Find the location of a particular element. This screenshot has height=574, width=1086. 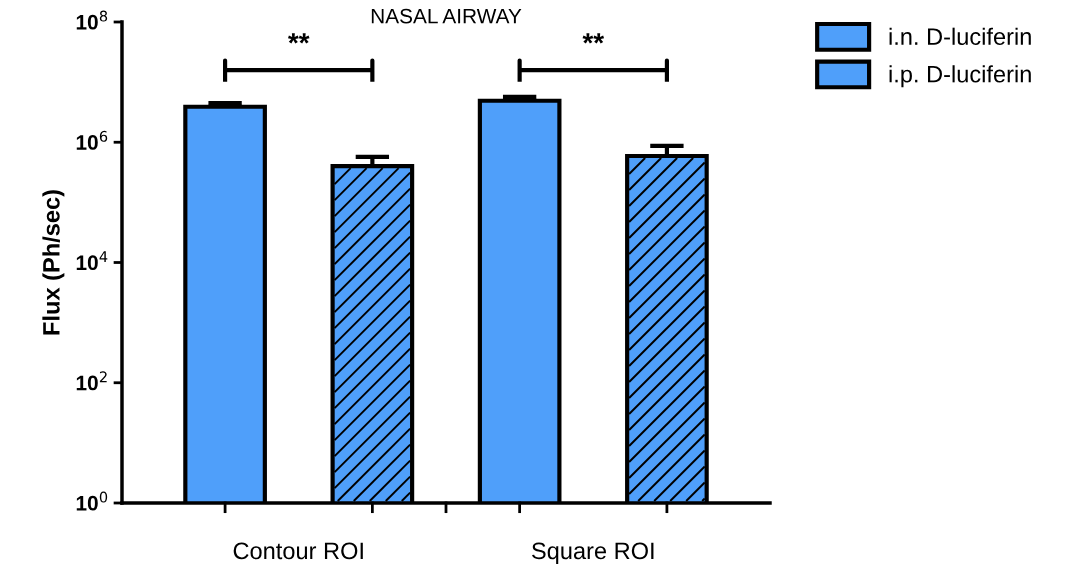

y-tick-label: 10$^{6}$ is located at coordinates (92, 140).